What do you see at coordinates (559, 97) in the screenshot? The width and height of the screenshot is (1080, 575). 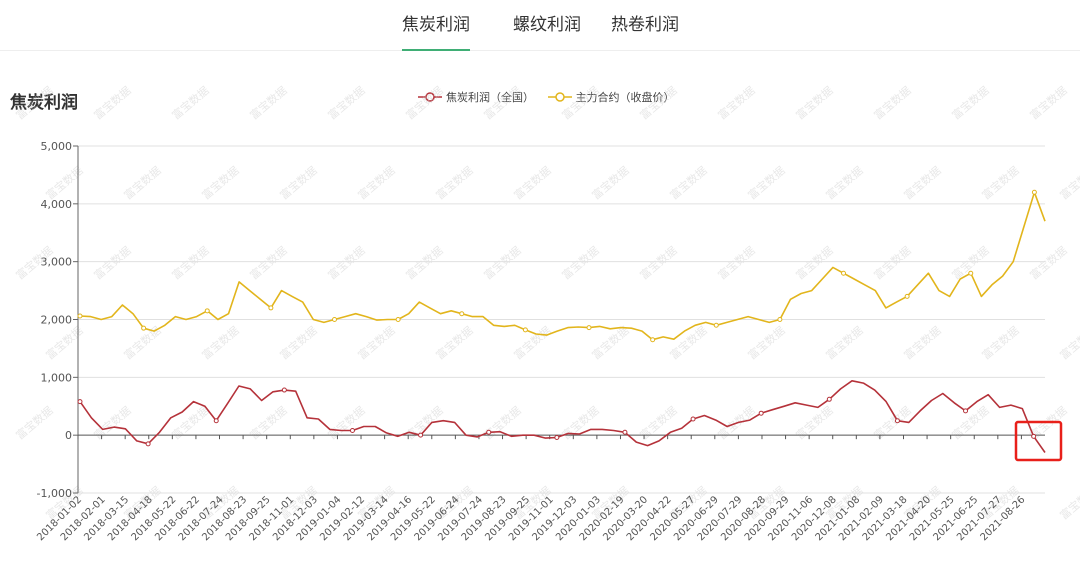 I see `legend-line-contract-icon` at bounding box center [559, 97].